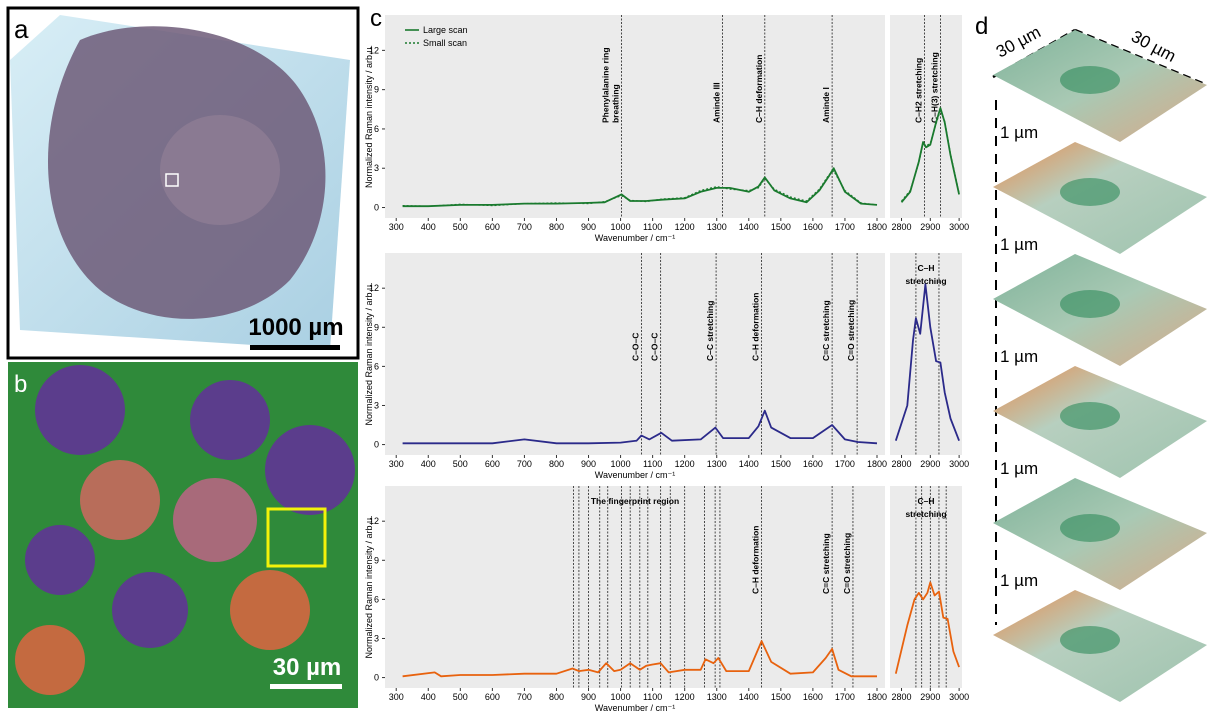  What do you see at coordinates (172, 180) in the screenshot?
I see `region-marker` at bounding box center [172, 180].